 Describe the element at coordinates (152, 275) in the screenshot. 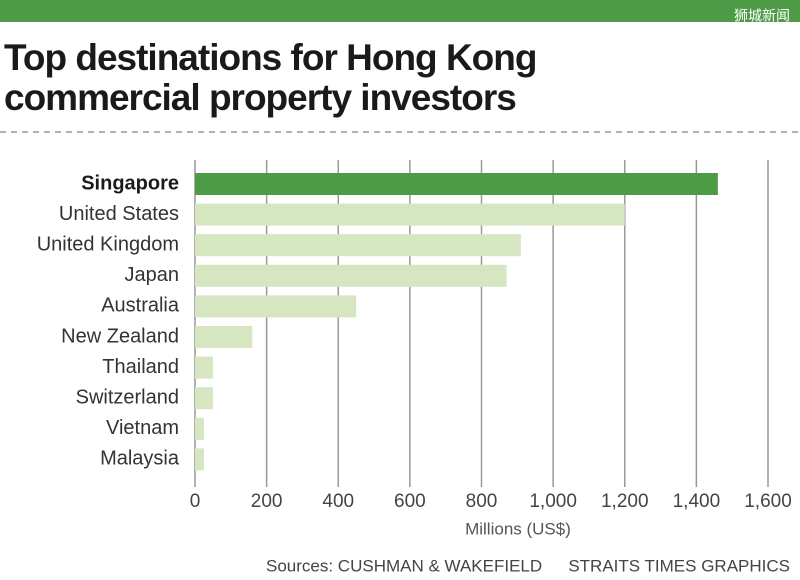

I see `category-label: Japan` at that location.